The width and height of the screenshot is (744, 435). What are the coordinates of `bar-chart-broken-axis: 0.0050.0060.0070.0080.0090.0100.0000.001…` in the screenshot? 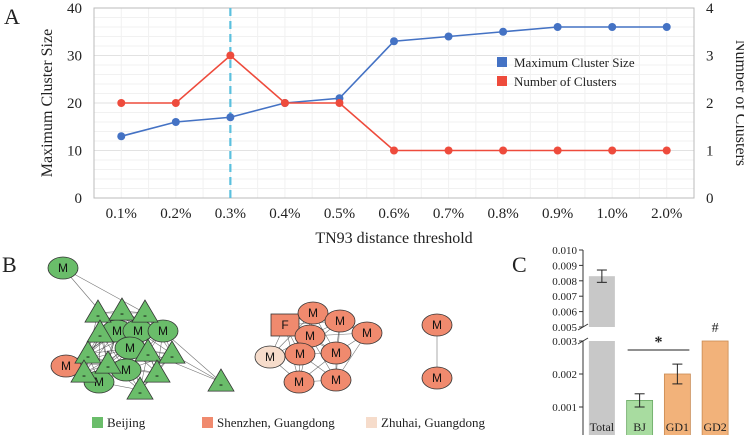 It's located at (640, 340).